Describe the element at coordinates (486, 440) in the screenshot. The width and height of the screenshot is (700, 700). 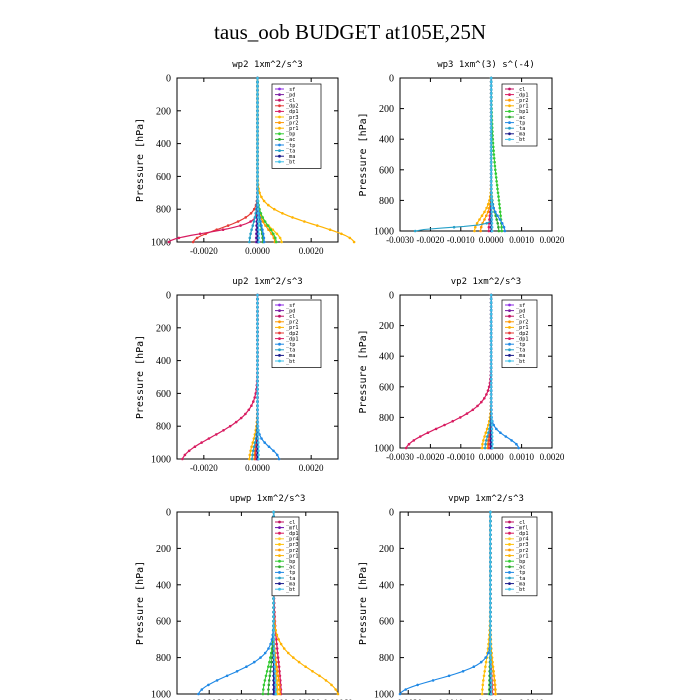
I see `series-point-ta` at that location.